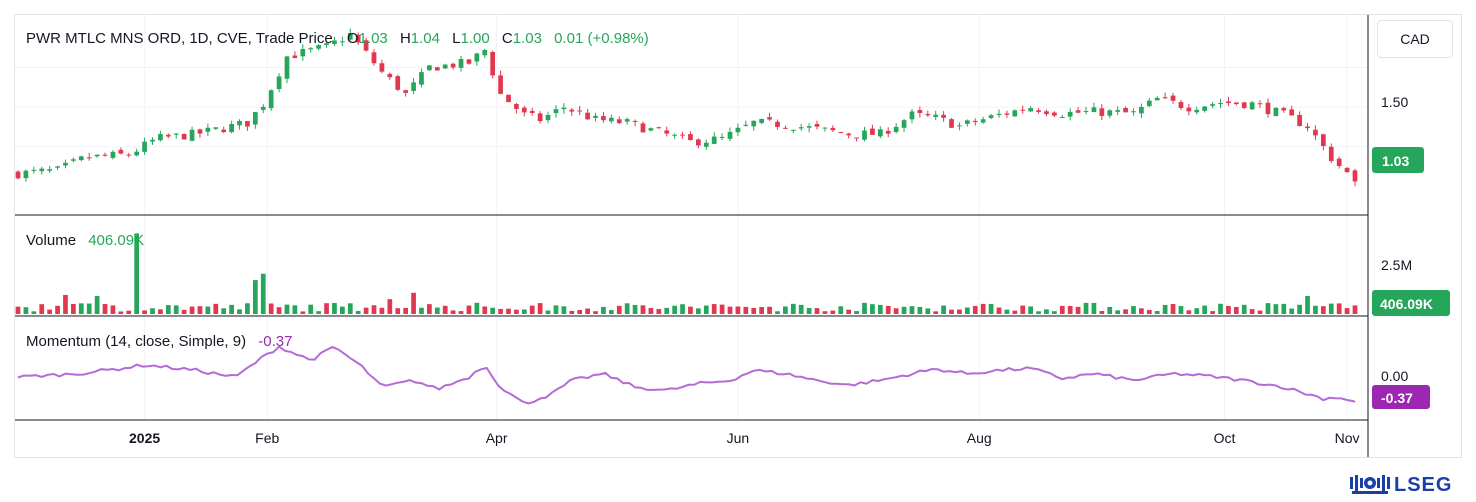 Image resolution: width=1476 pixels, height=502 pixels. Describe the element at coordinates (1400, 485) in the screenshot. I see `lseg-logo: LSEG` at that location.